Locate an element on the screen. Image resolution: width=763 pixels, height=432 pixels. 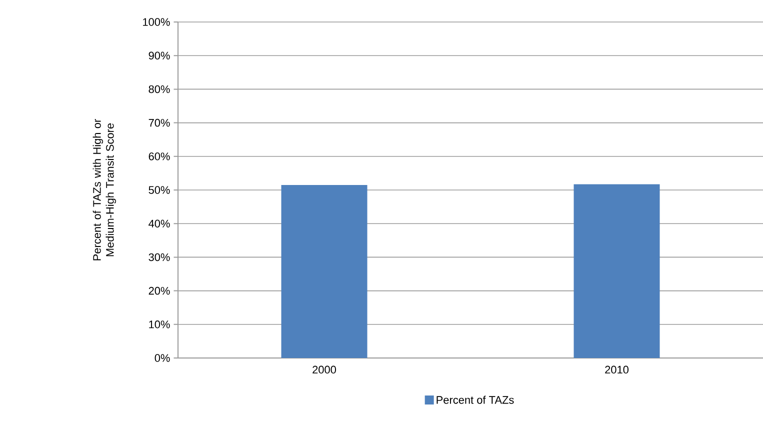
y-tick-label: 10% is located at coordinates (159, 324).